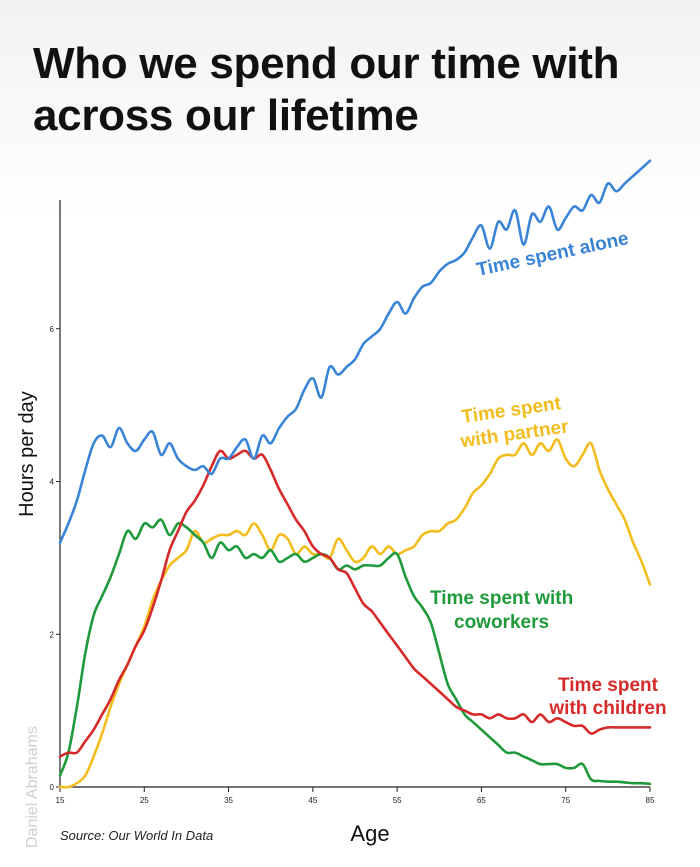 Image resolution: width=700 pixels, height=867 pixels. What do you see at coordinates (52, 634) in the screenshot?
I see `y-tick-label: 2` at bounding box center [52, 634].